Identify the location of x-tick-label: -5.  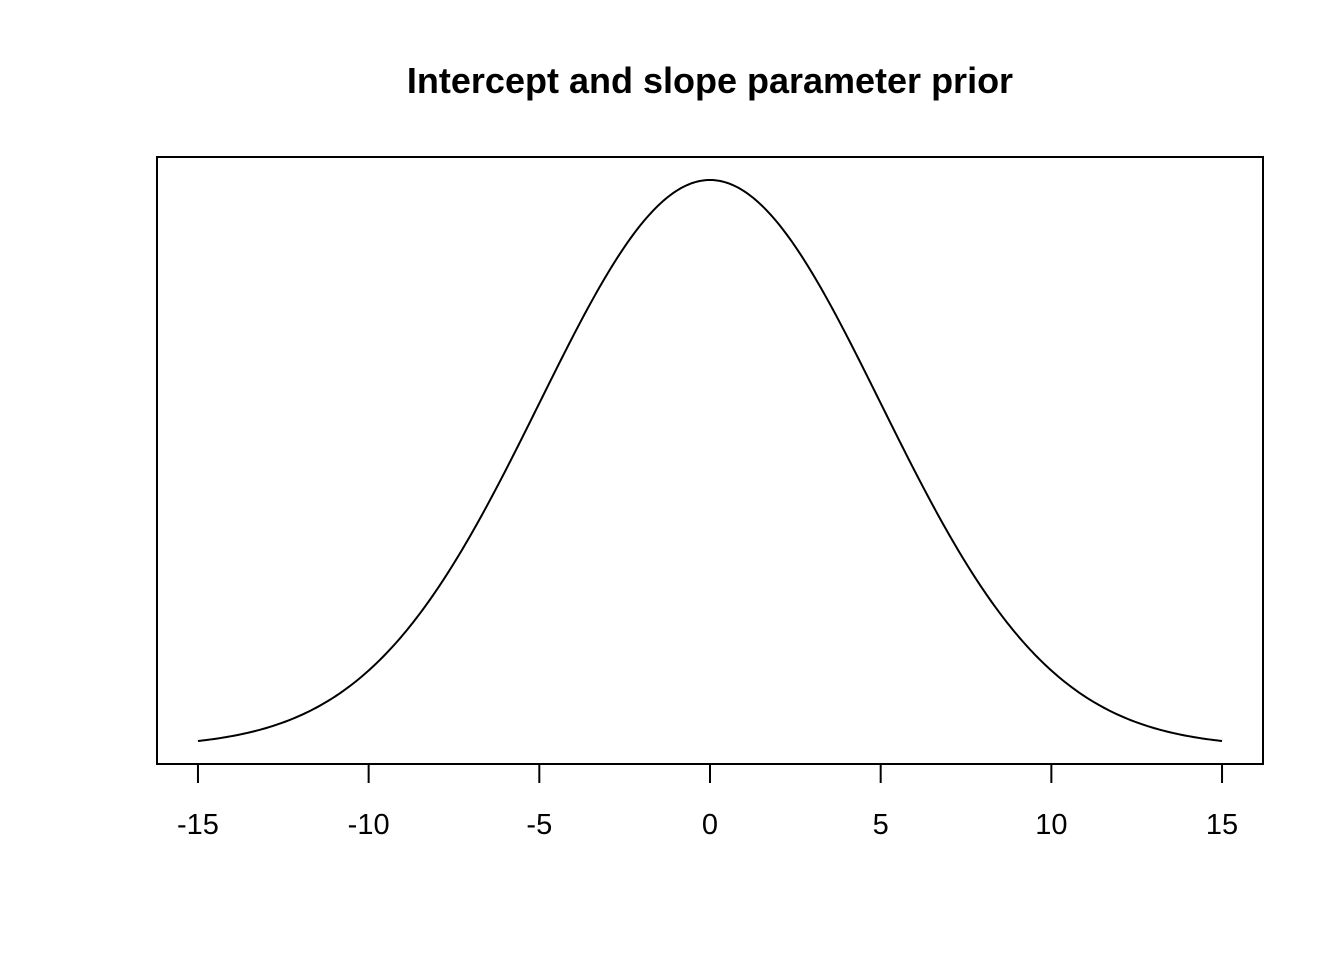
(539, 825).